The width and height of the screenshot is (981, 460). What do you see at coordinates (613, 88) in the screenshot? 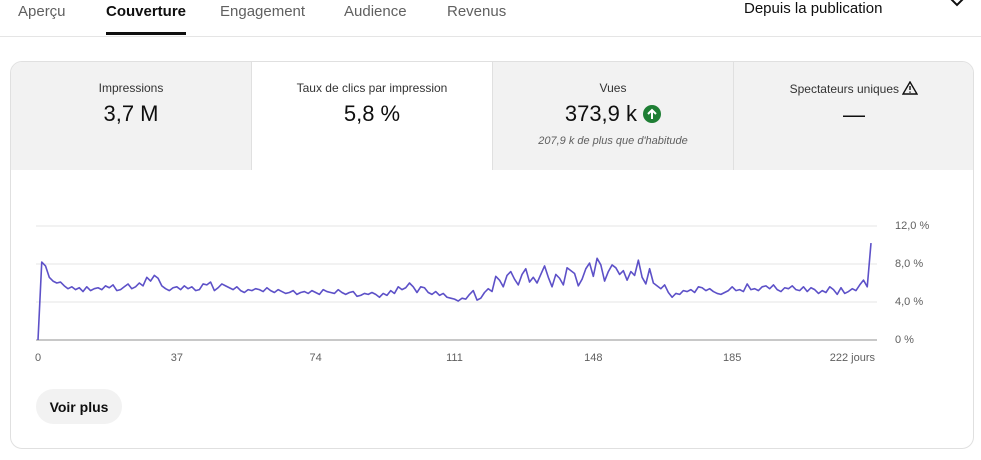
I see `metric-label: Vues` at bounding box center [613, 88].